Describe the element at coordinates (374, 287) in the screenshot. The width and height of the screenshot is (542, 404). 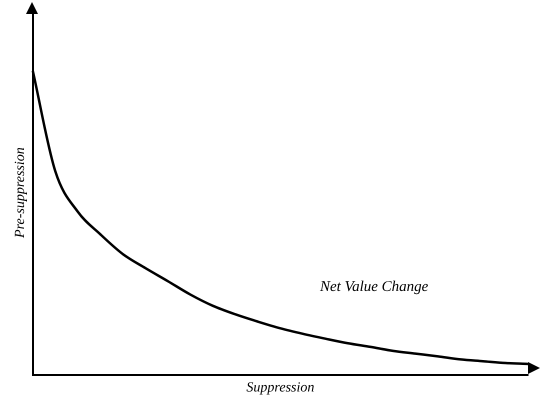
I see `annotation: Net Value Change` at that location.